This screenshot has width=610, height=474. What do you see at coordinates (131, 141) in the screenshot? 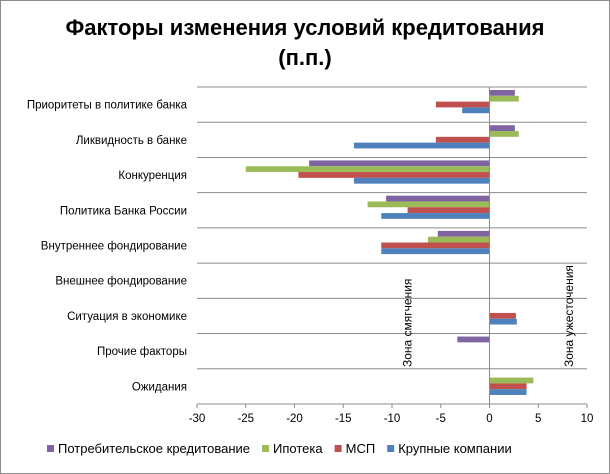
I see `category-label: Ликвидность в банке` at bounding box center [131, 141].